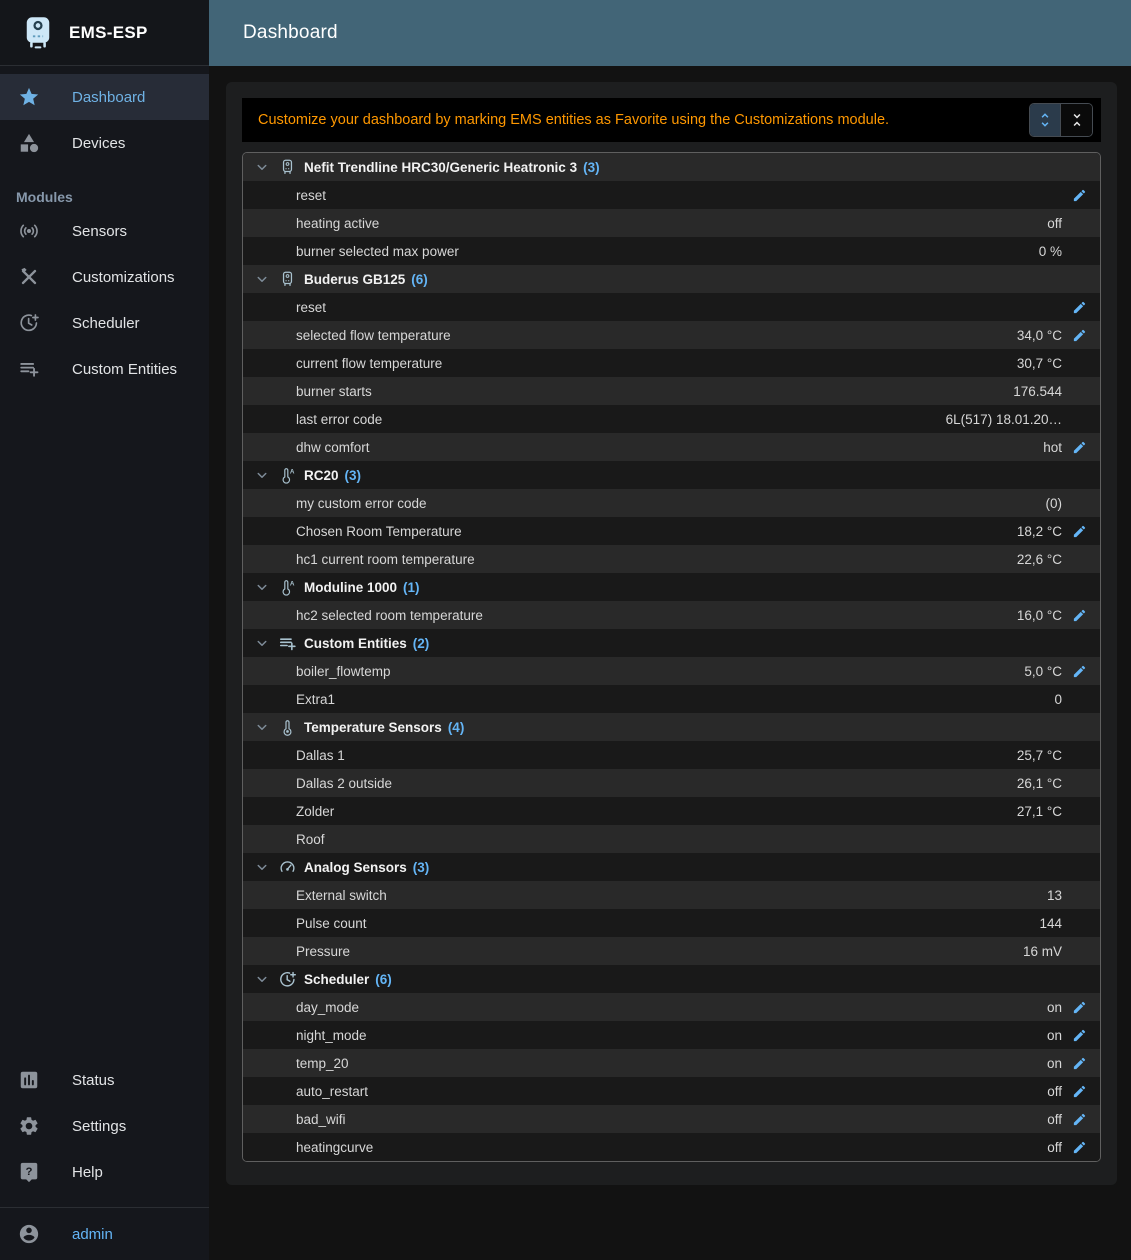 The height and width of the screenshot is (1260, 1131). I want to click on group-row-moduline-1000: A Moduline 1000 (1), so click(671, 587).